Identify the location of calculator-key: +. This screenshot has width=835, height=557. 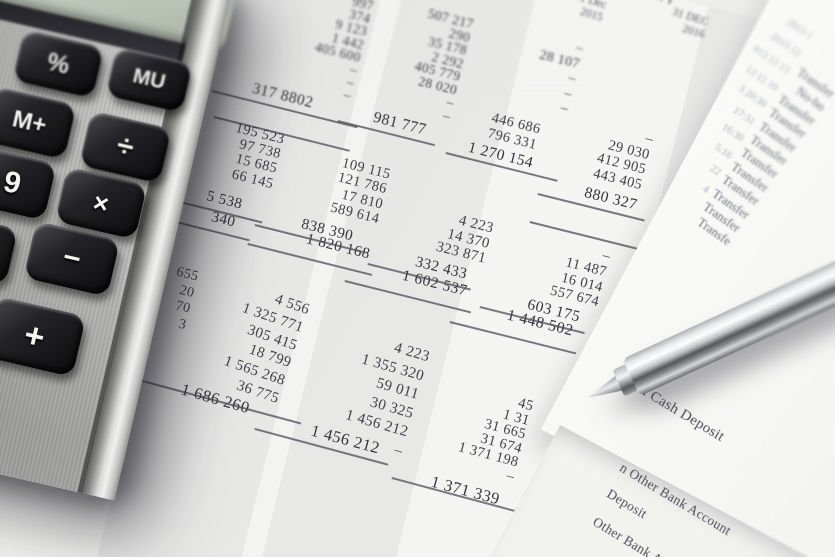
(43, 336).